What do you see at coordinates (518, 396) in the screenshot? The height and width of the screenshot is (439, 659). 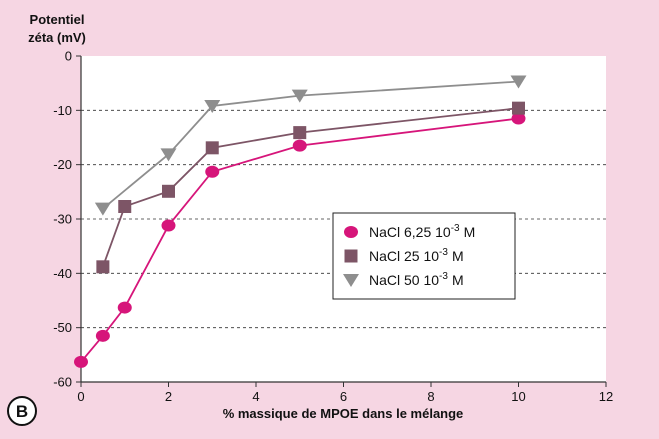 I see `x-tick-label-5: 10` at bounding box center [518, 396].